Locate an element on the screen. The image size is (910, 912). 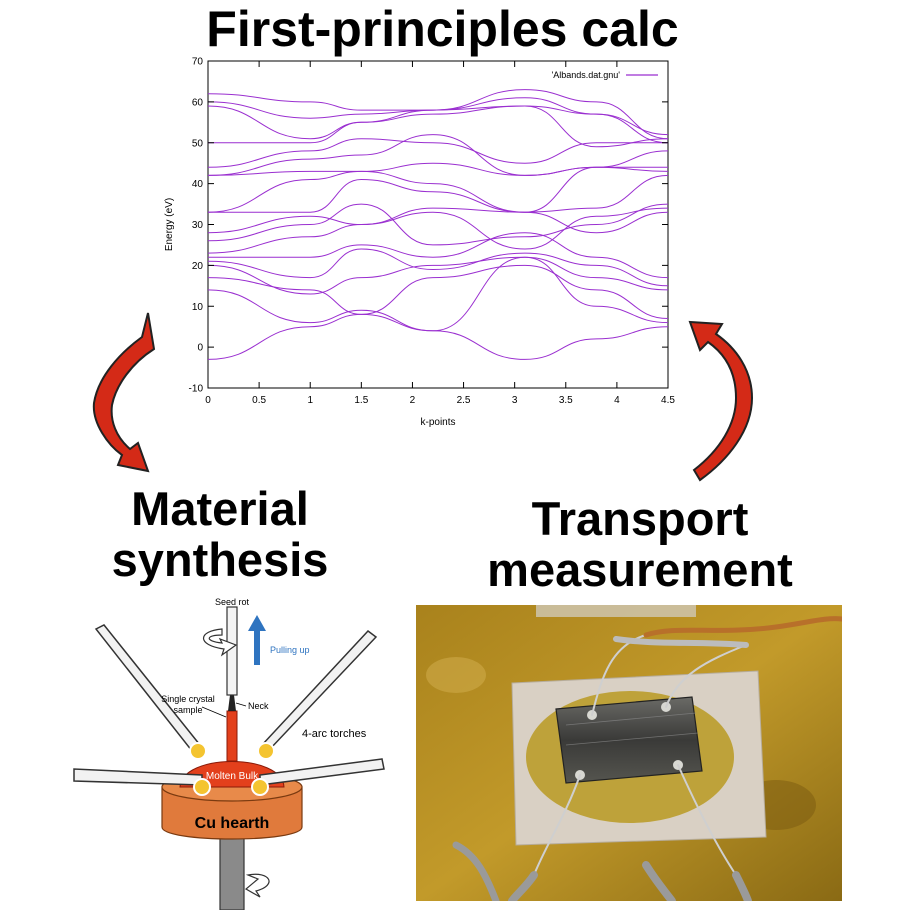
y-tick-label-6: 50 is located at coordinates (198, 143).